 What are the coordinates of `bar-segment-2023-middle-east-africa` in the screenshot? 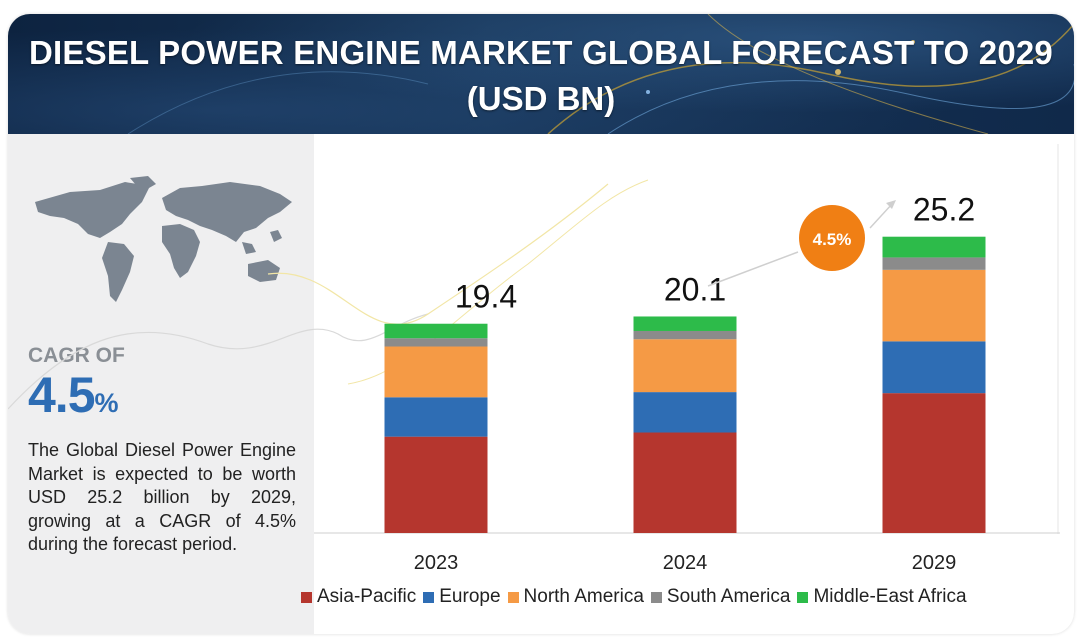 It's located at (436, 331).